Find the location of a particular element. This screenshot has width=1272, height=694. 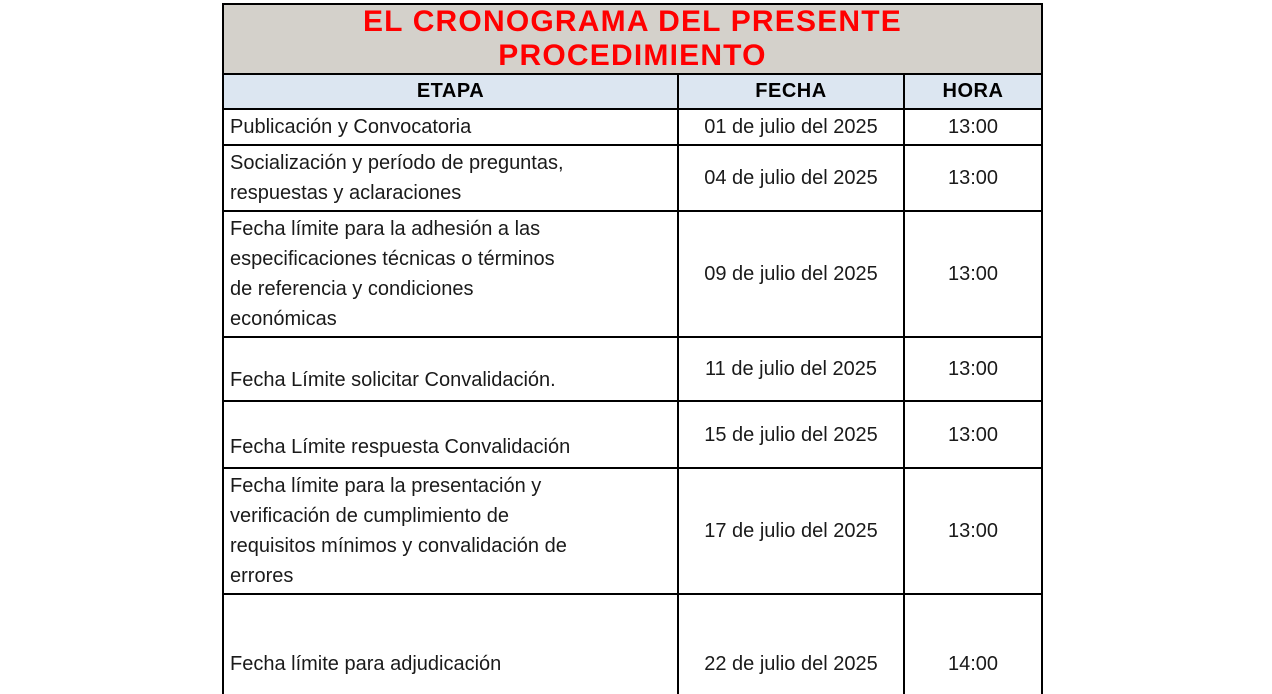

column-header-row: ETAPA FECHA HORA is located at coordinates (632, 91).